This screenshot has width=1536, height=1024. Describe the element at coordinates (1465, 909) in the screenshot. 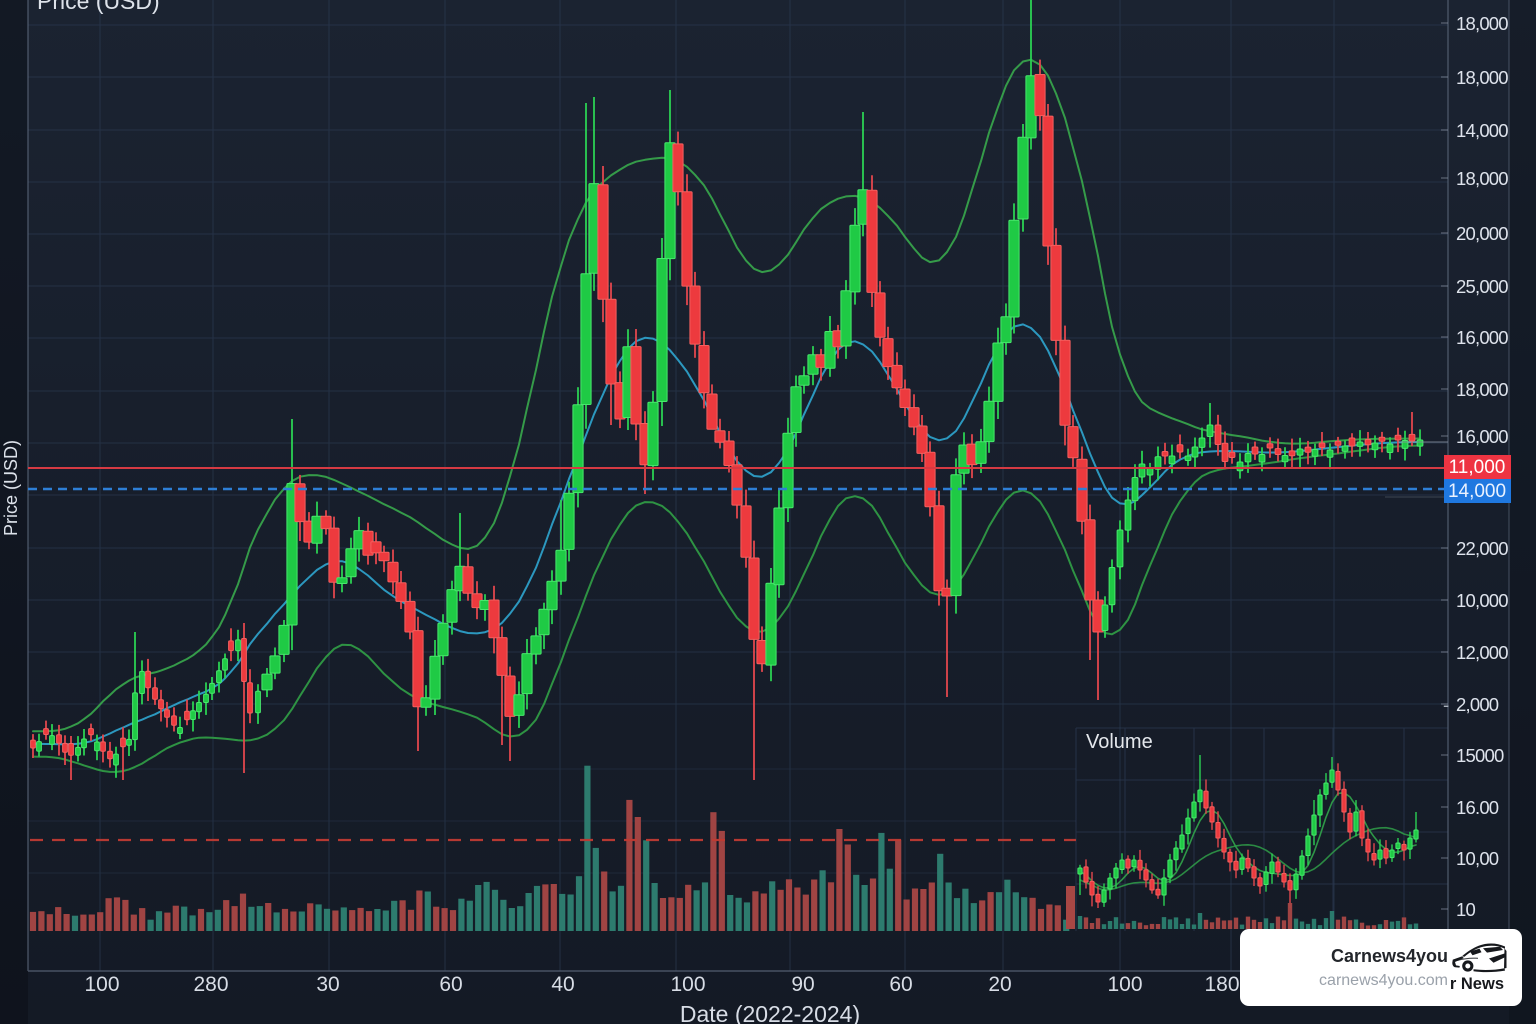

I see `svg-text: 10` at that location.